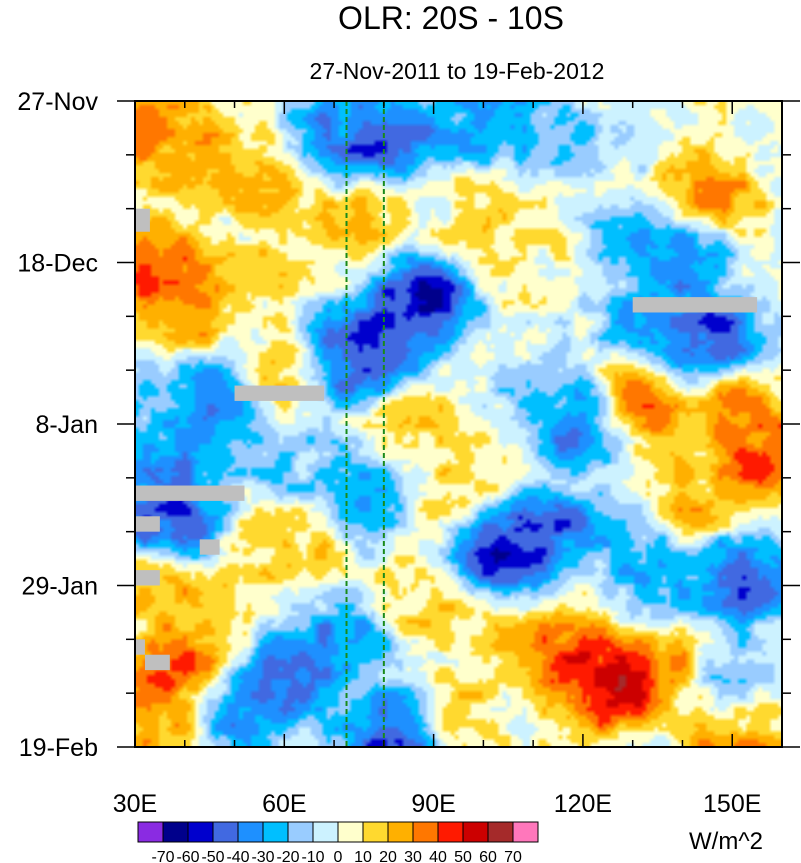 The height and width of the screenshot is (863, 801). I want to click on colorbar-swatches, so click(338, 832).